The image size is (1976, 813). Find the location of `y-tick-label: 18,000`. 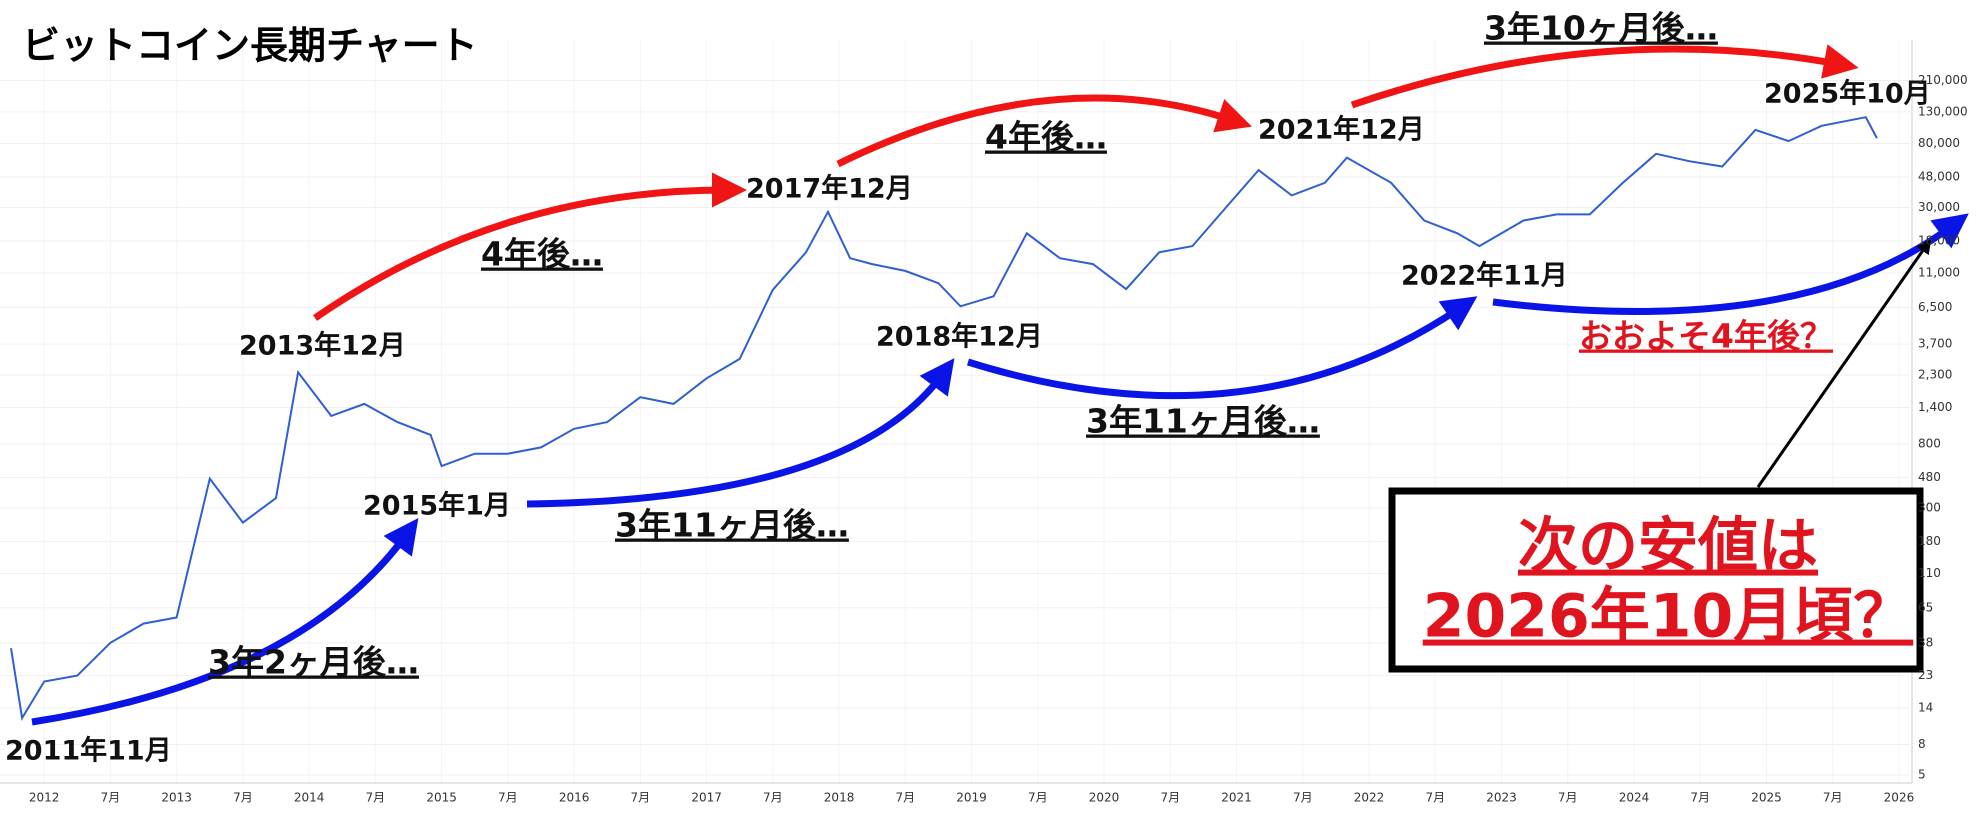

y-tick-label: 18,000 is located at coordinates (1939, 240).